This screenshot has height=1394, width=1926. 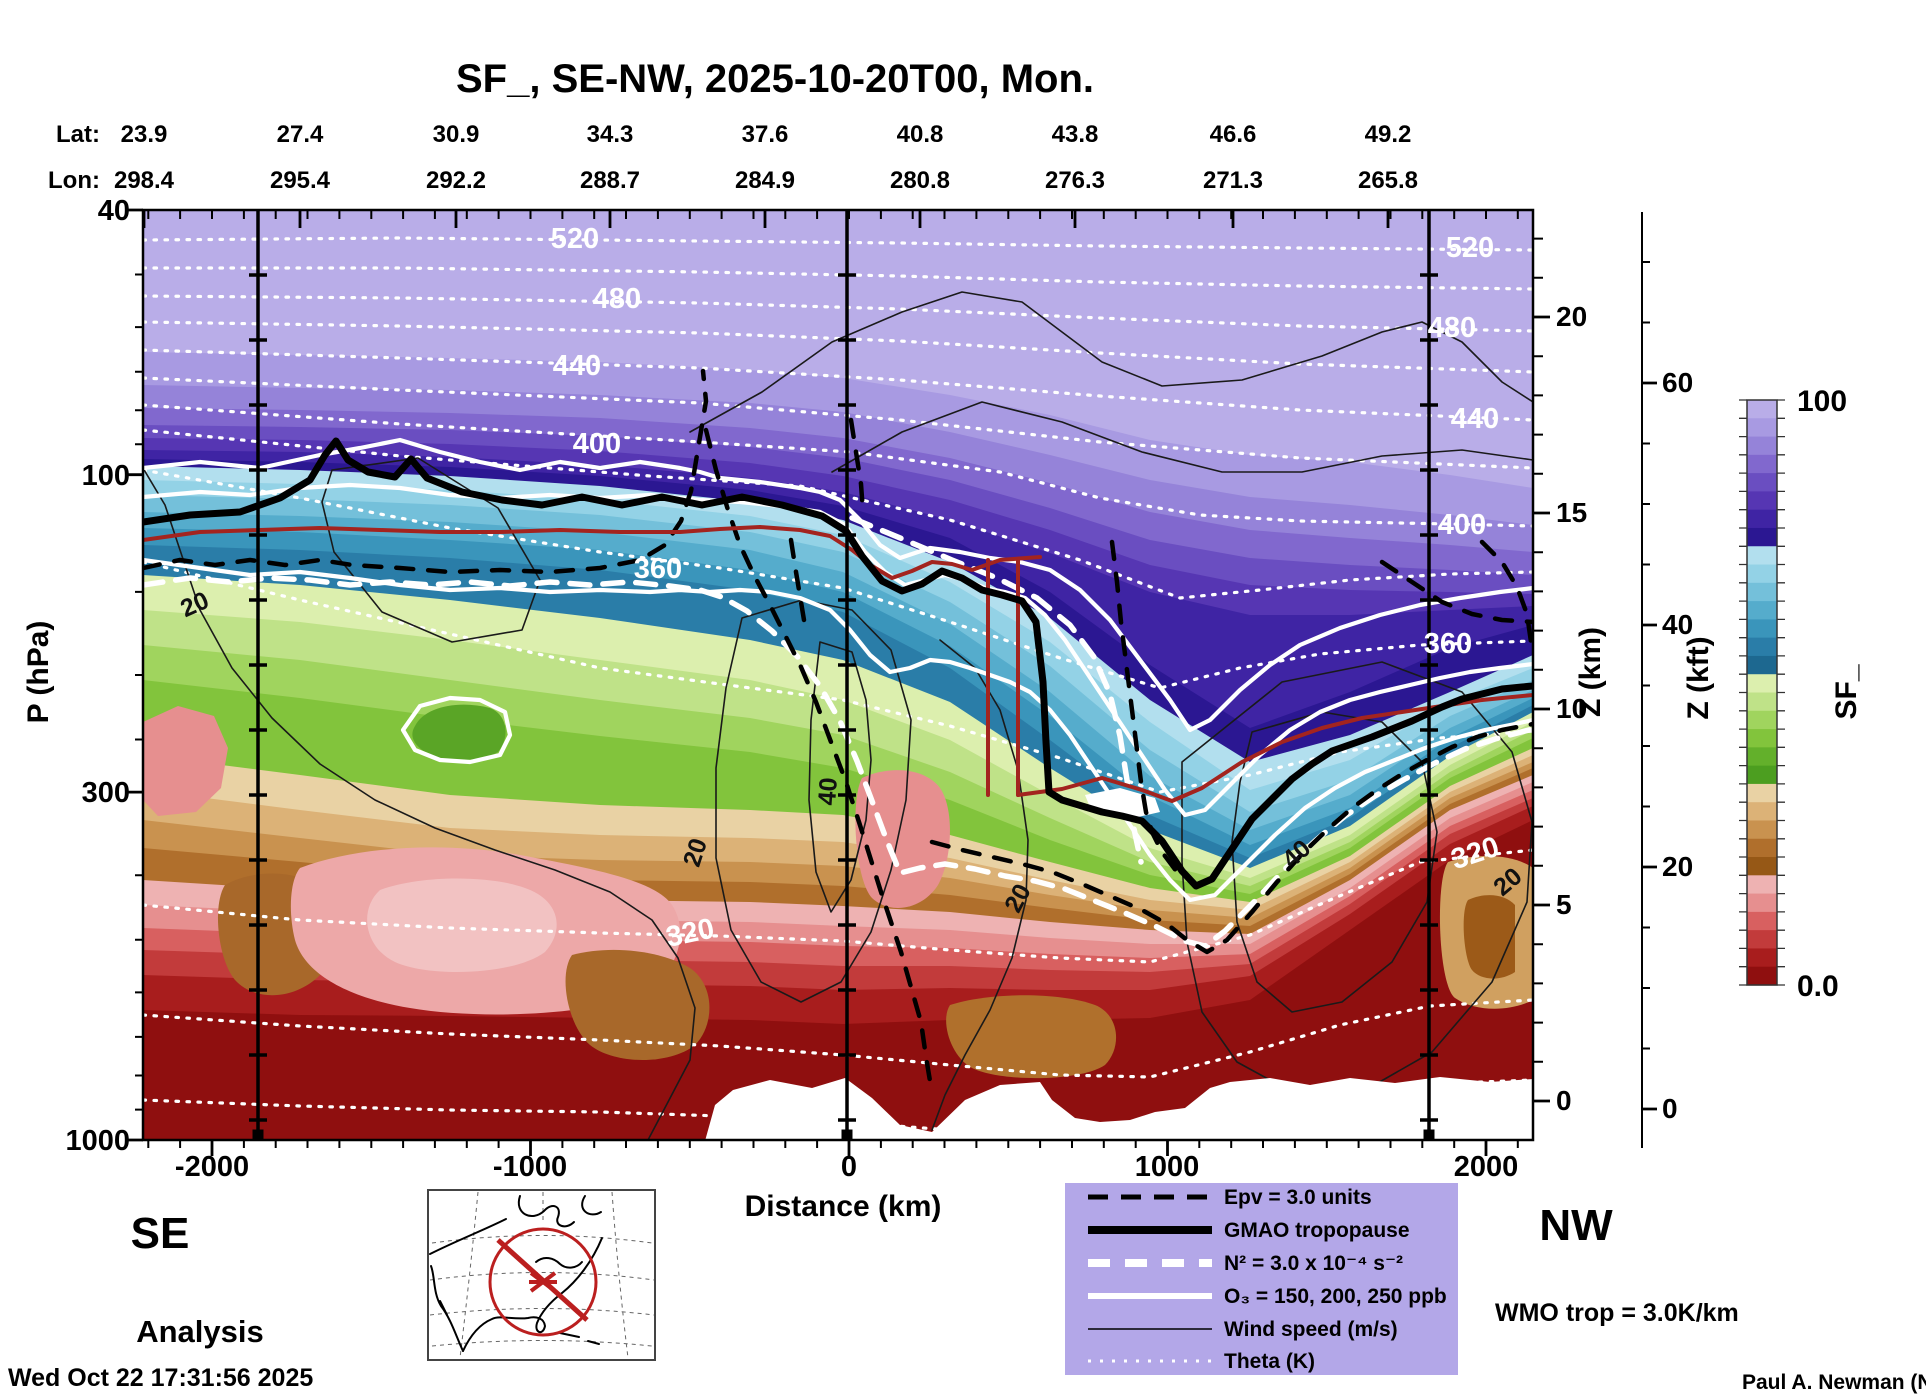 I want to click on lat-value: 23.9, so click(x=144, y=134).